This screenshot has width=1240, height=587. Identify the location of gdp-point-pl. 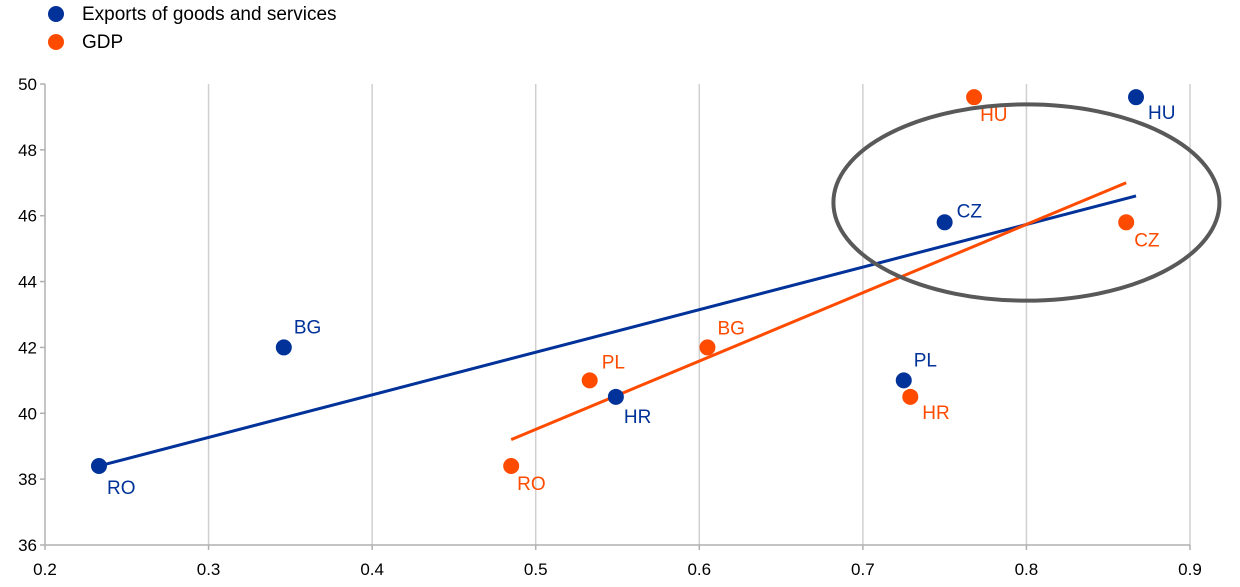
(589, 380).